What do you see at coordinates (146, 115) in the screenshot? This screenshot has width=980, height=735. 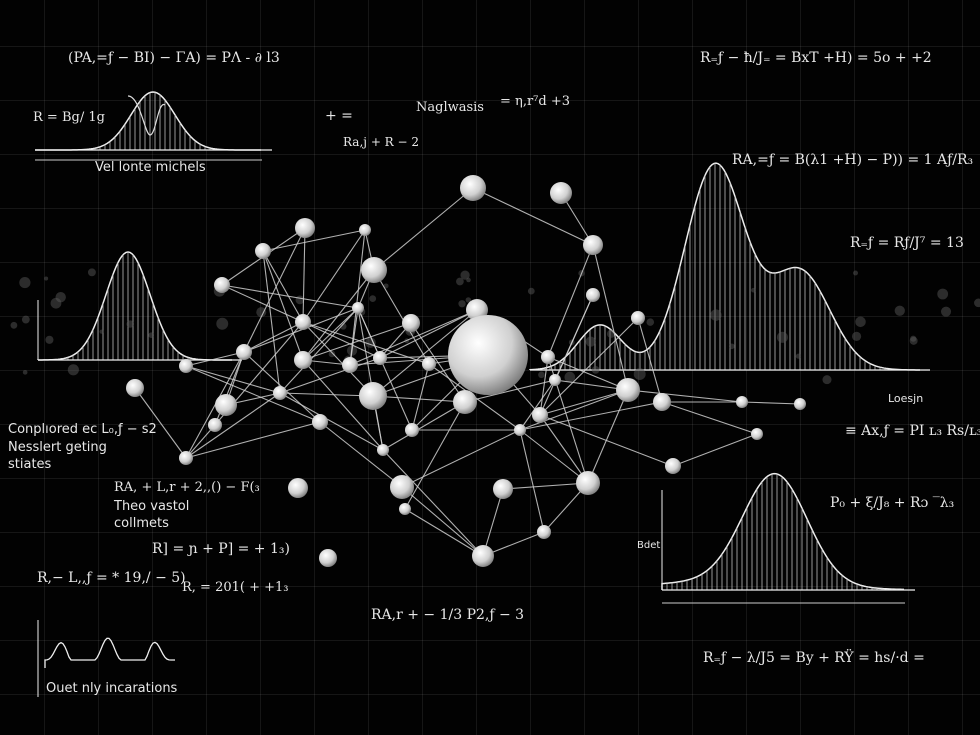 I see `overlay-curve` at bounding box center [146, 115].